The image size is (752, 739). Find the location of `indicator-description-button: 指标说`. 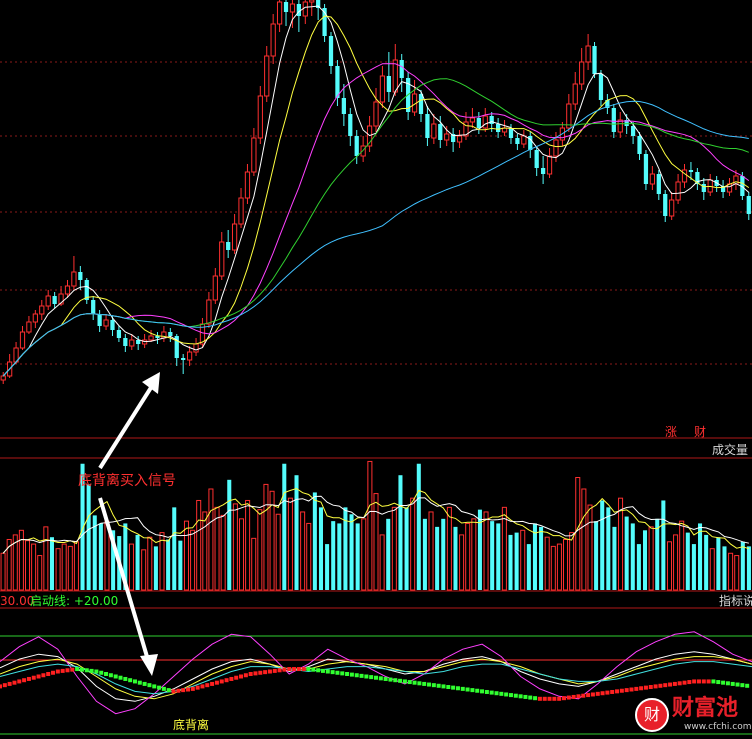

indicator-description-button: 指标说 is located at coordinates (735, 601).